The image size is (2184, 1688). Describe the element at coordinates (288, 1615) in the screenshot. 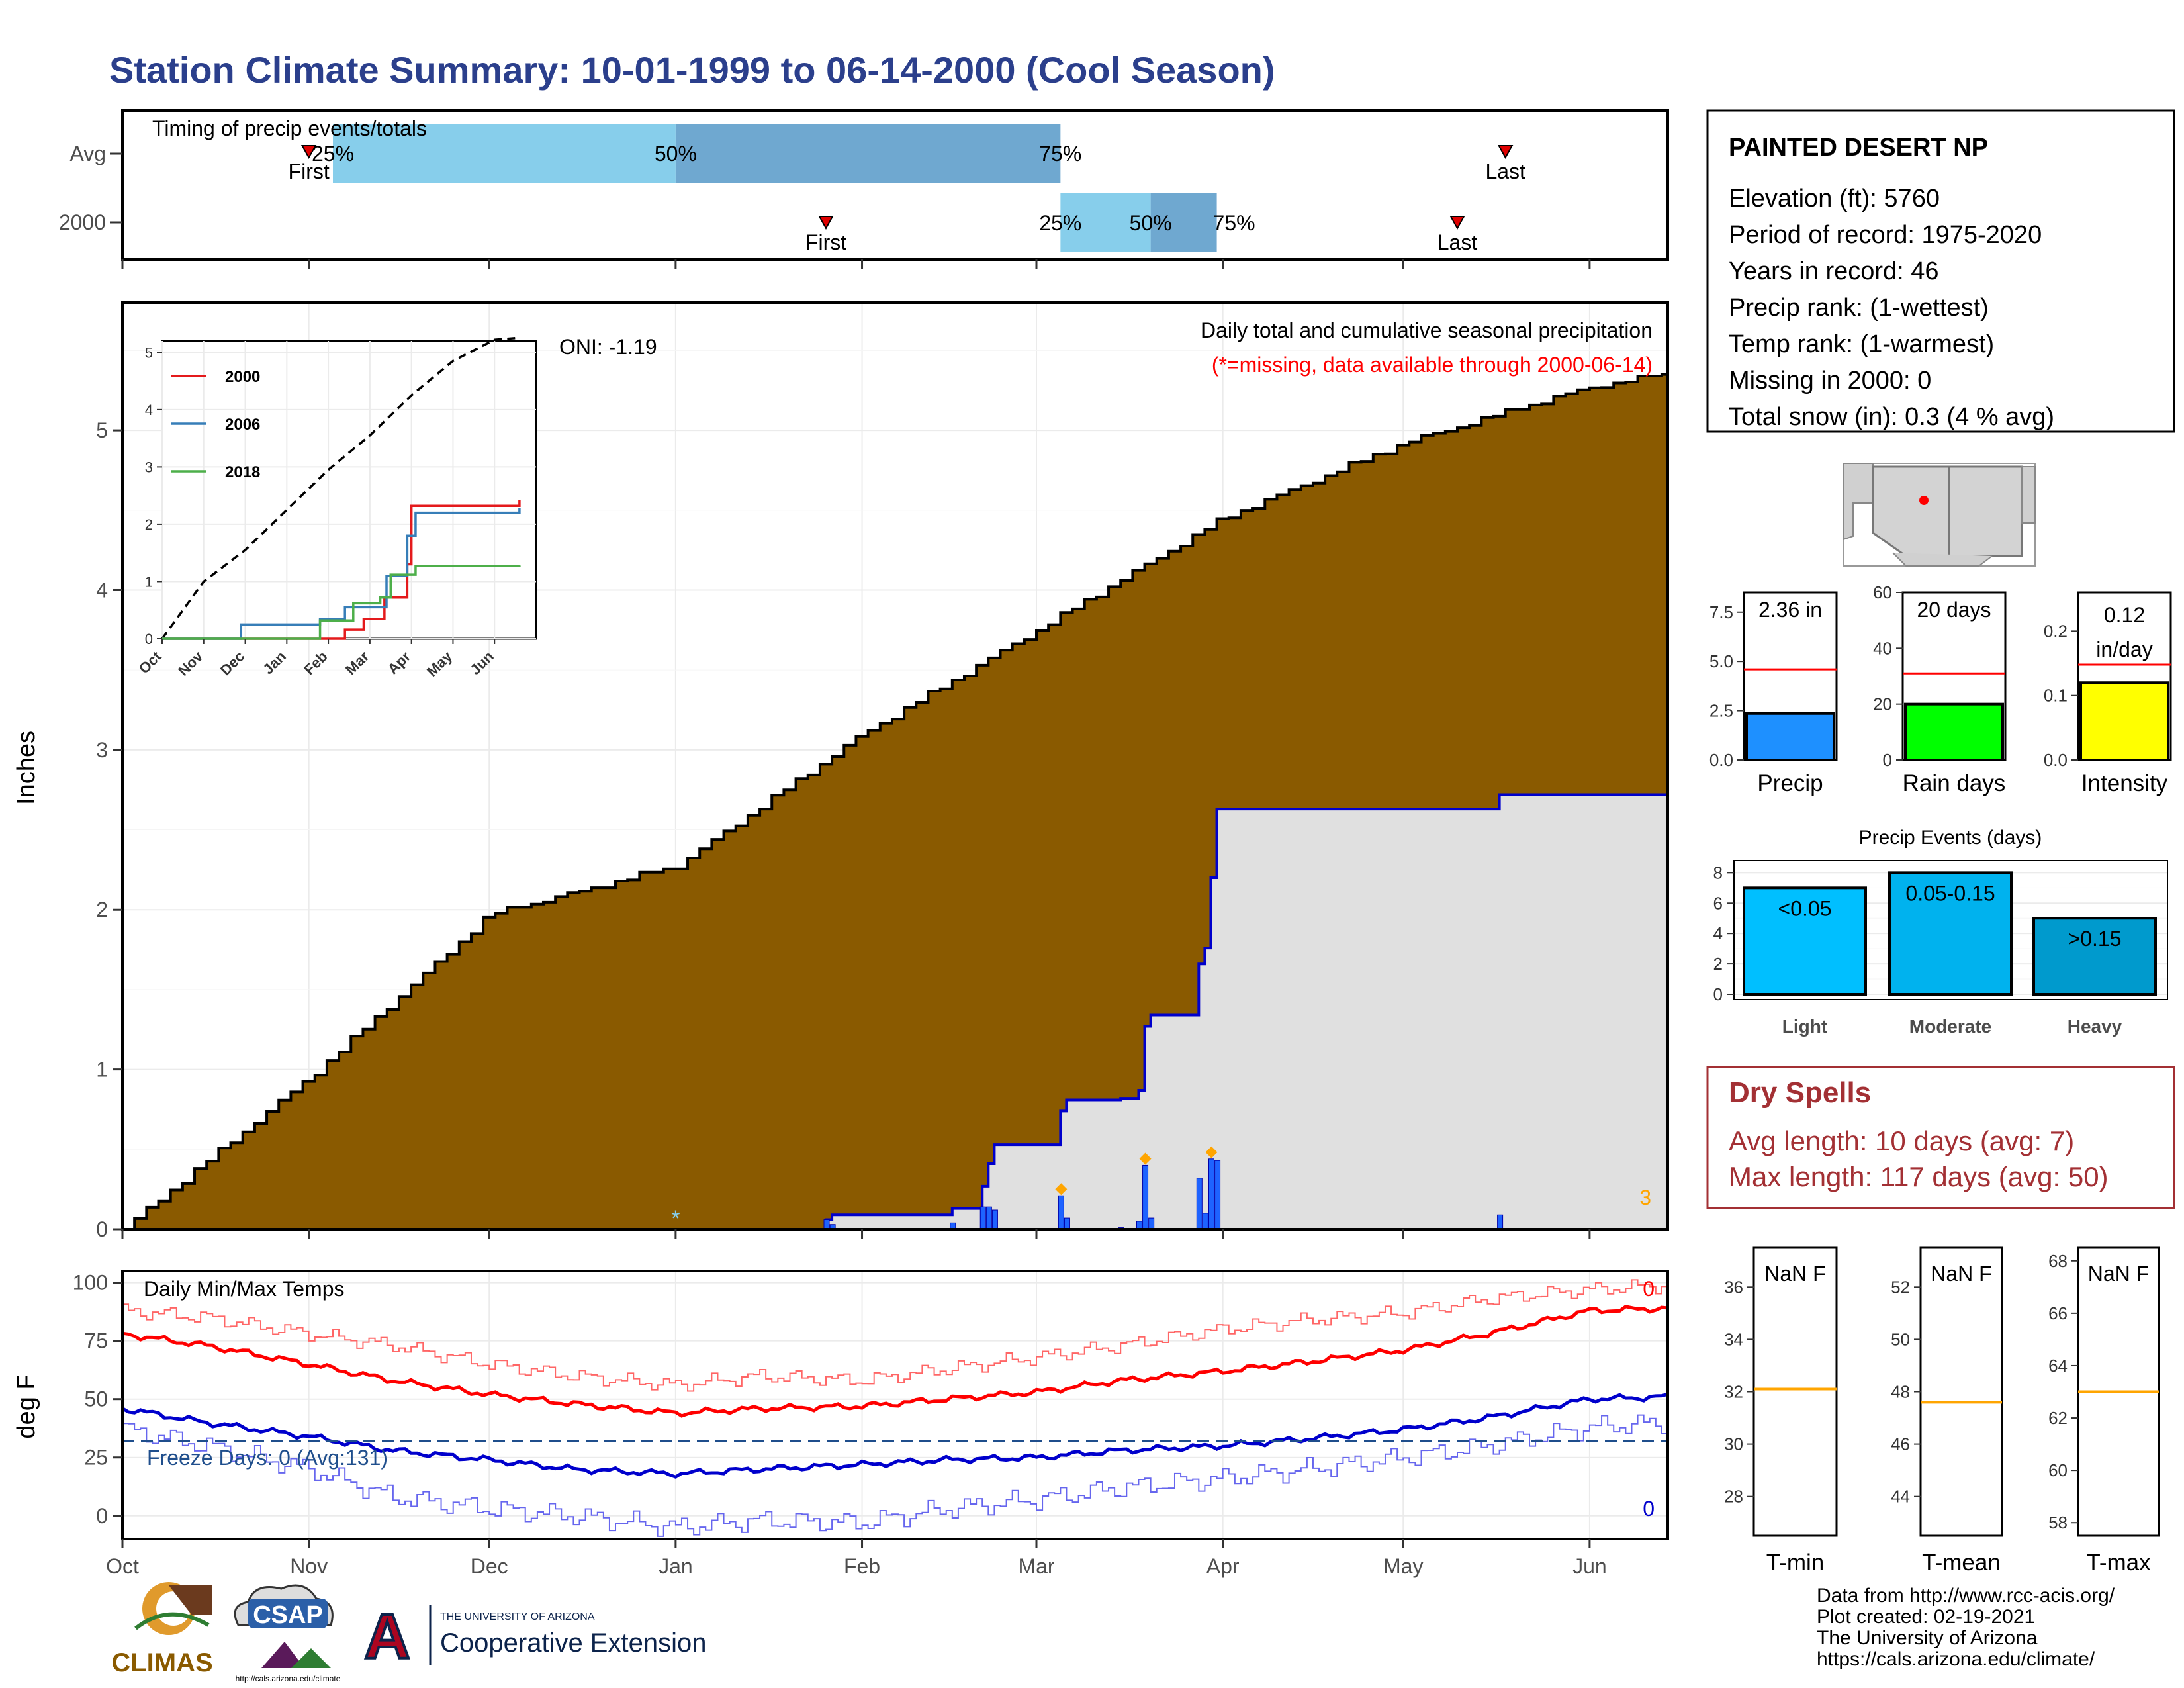

I see `csap-text: CSAP` at that location.